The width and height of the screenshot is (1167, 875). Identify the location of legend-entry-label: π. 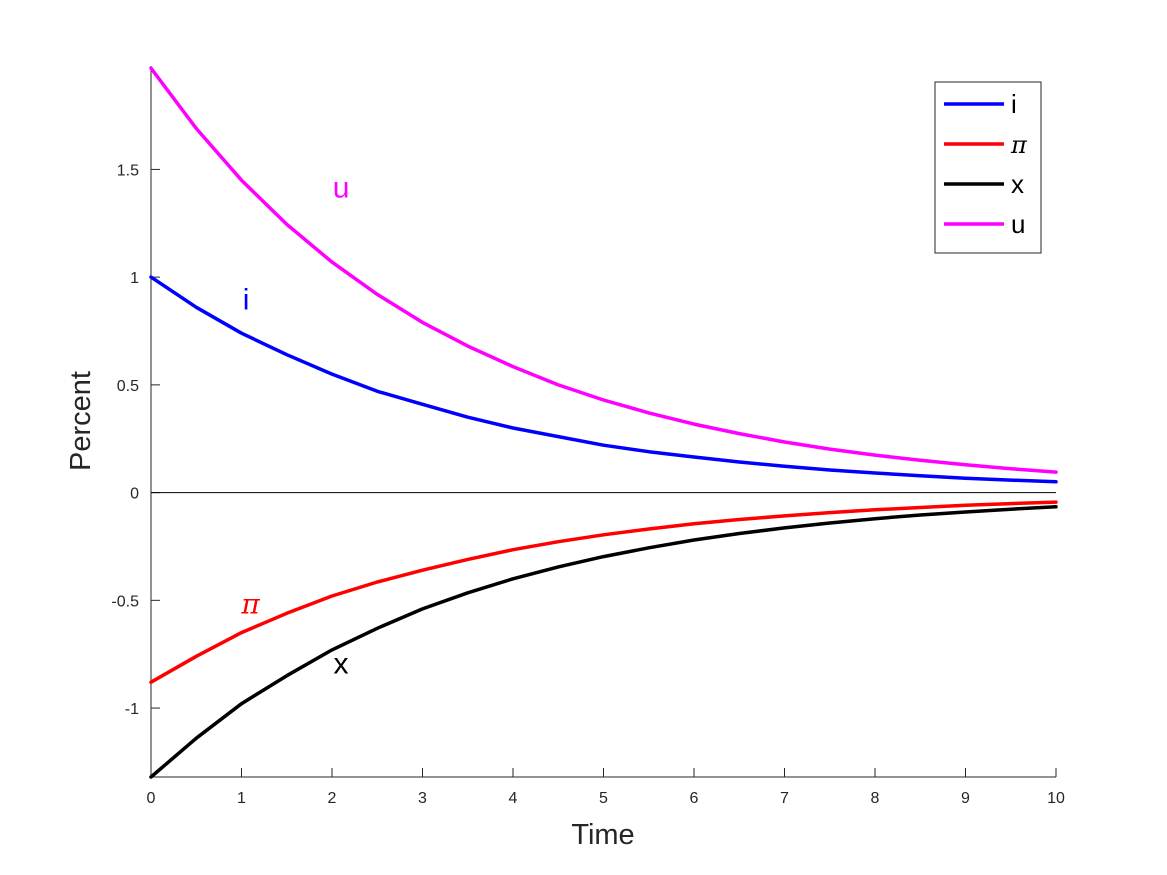
(1019, 145).